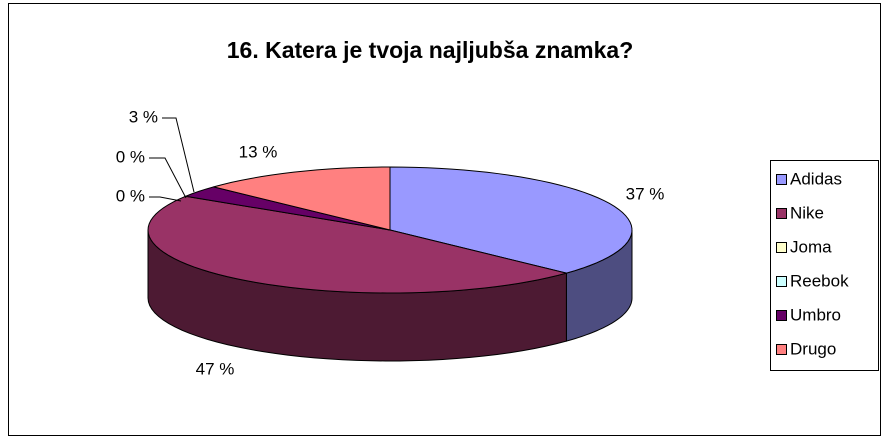  What do you see at coordinates (815, 314) in the screenshot?
I see `legend-label: Umbro` at bounding box center [815, 314].